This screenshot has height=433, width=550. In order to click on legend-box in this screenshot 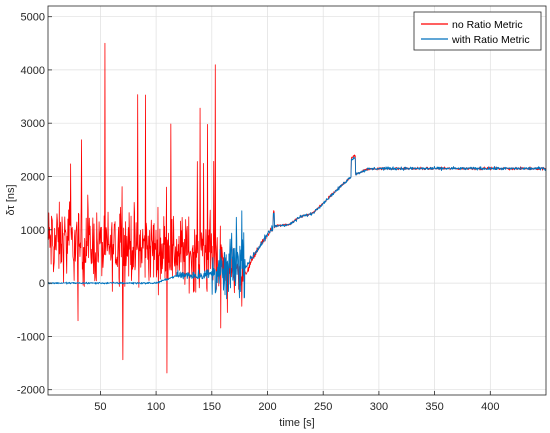, I will do `click(477, 31)`.